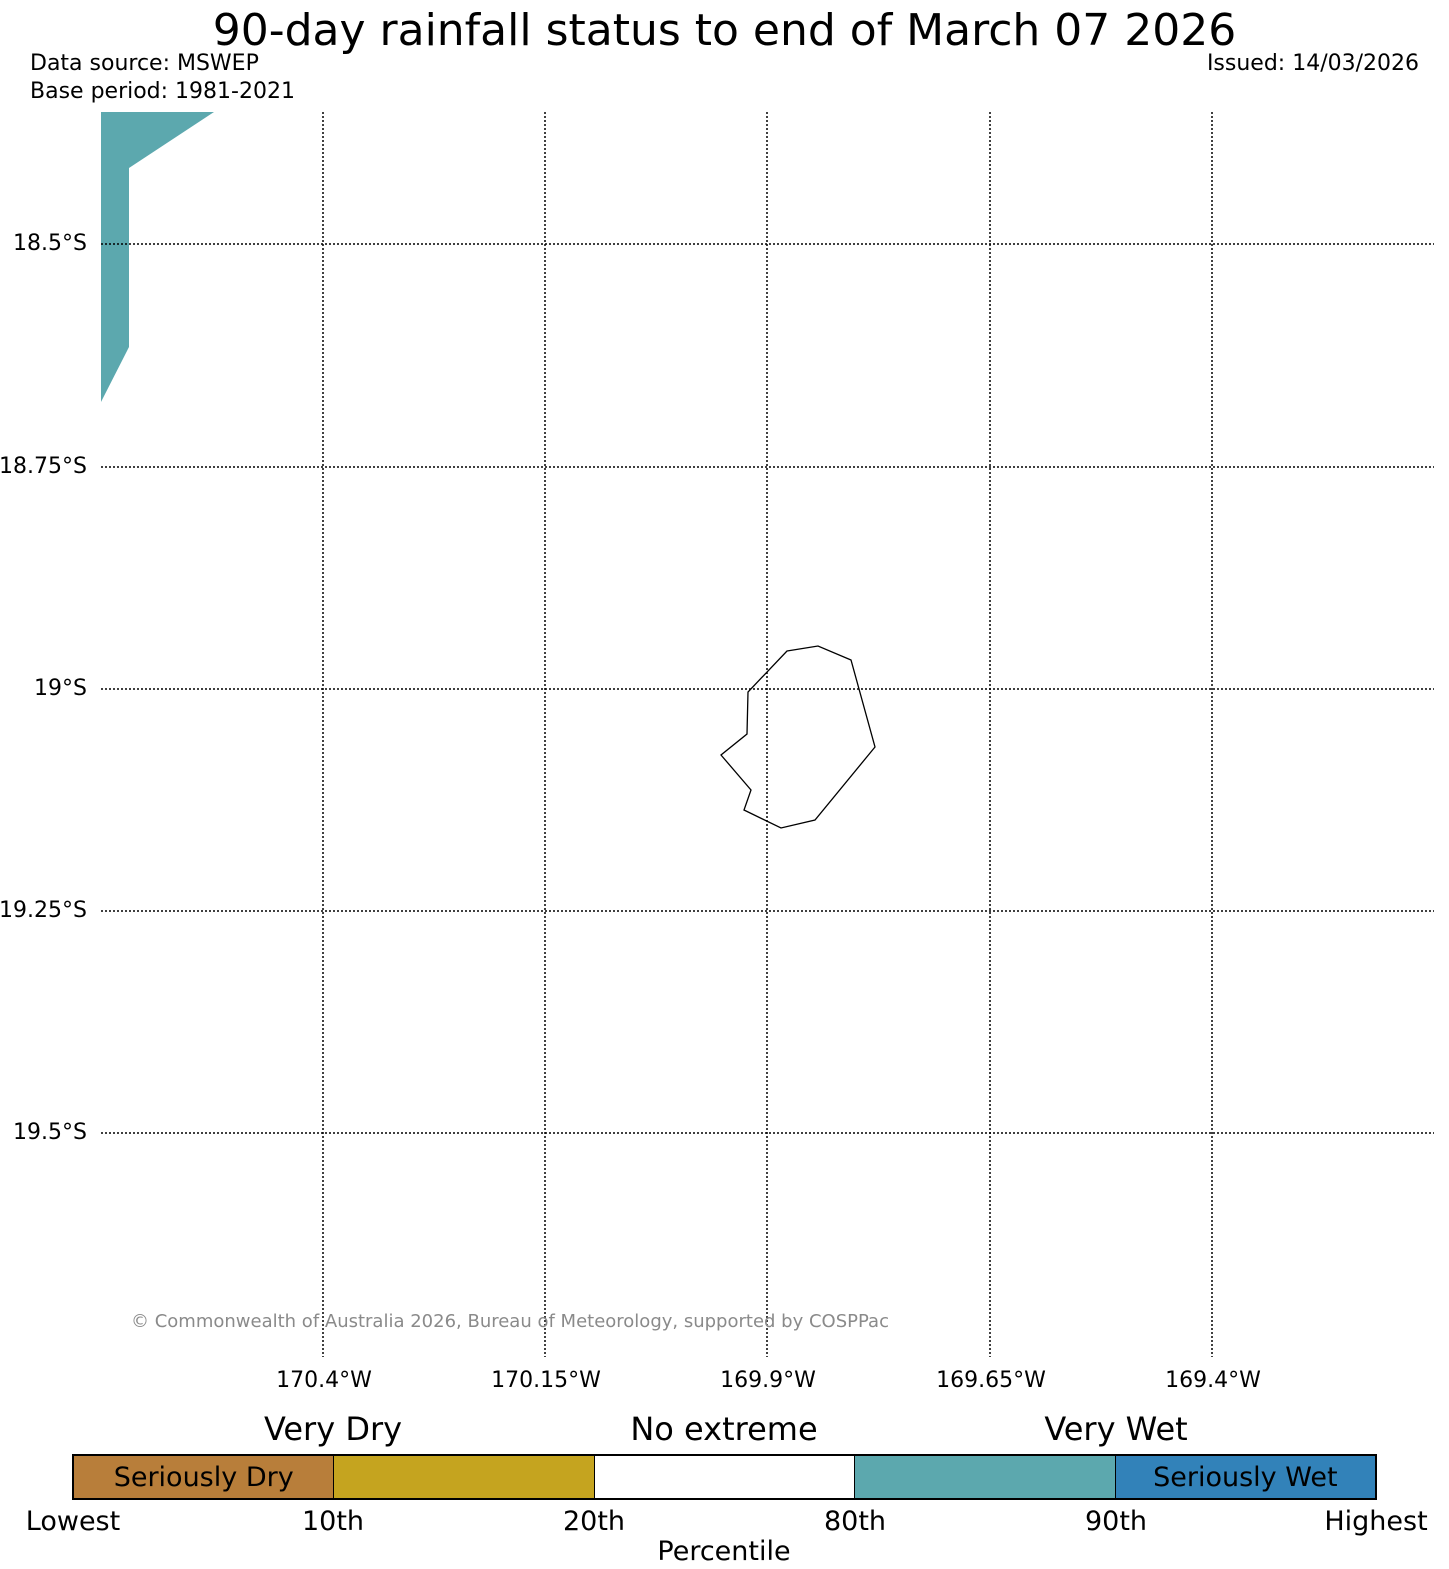 Image resolution: width=1449 pixels, height=1569 pixels. What do you see at coordinates (162, 91) in the screenshot?
I see `base-period-label: Base period: 1981-2021` at bounding box center [162, 91].